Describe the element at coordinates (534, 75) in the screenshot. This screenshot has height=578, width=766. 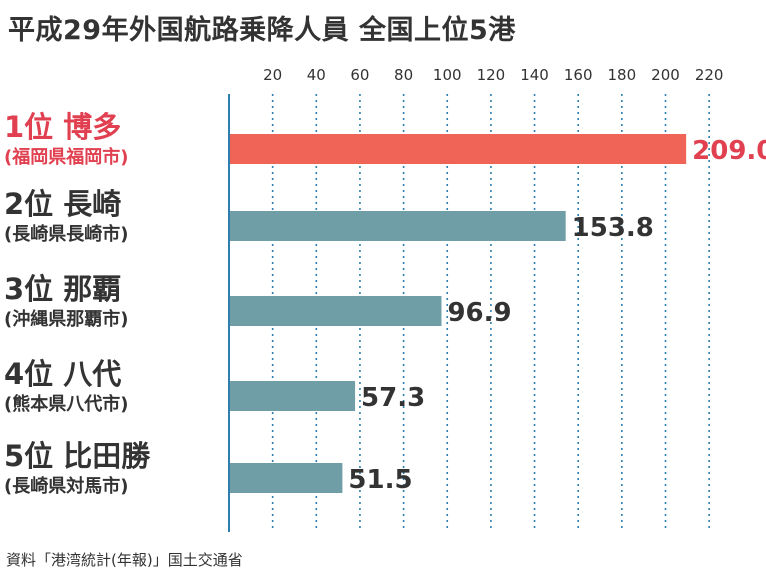
I see `x-tick-label: 140` at that location.